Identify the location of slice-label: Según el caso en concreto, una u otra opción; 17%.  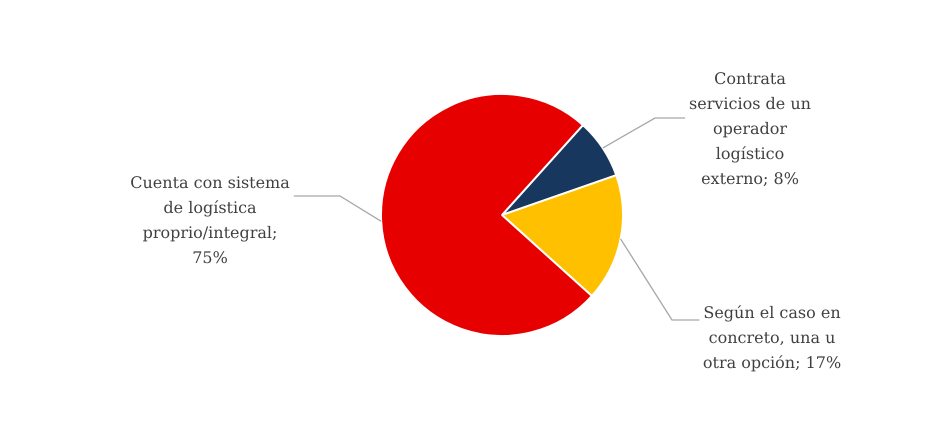
(772, 337).